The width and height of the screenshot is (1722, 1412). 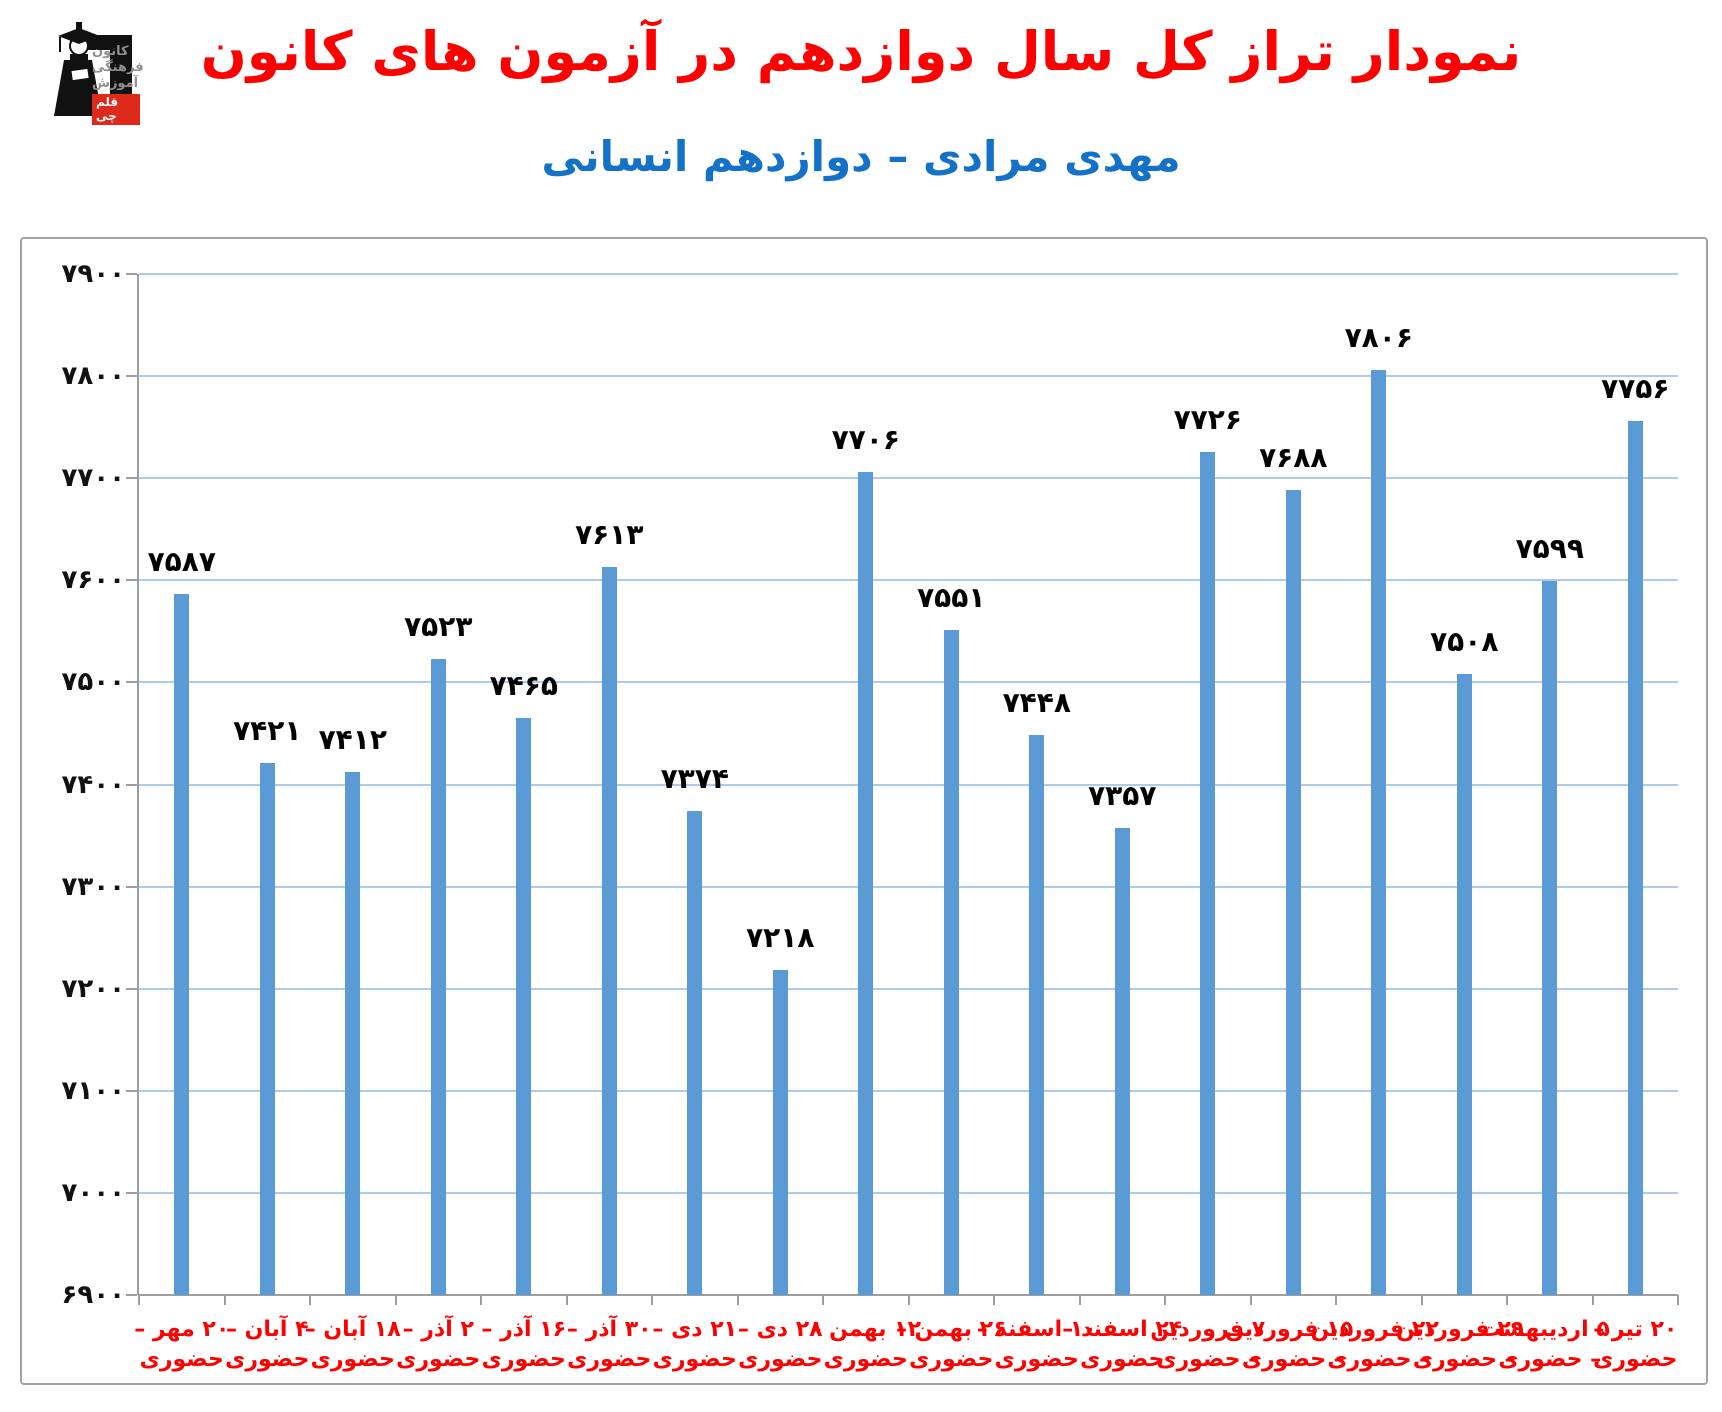 I want to click on bar-value-label: ۷۳۵۷, so click(x=1122, y=796).